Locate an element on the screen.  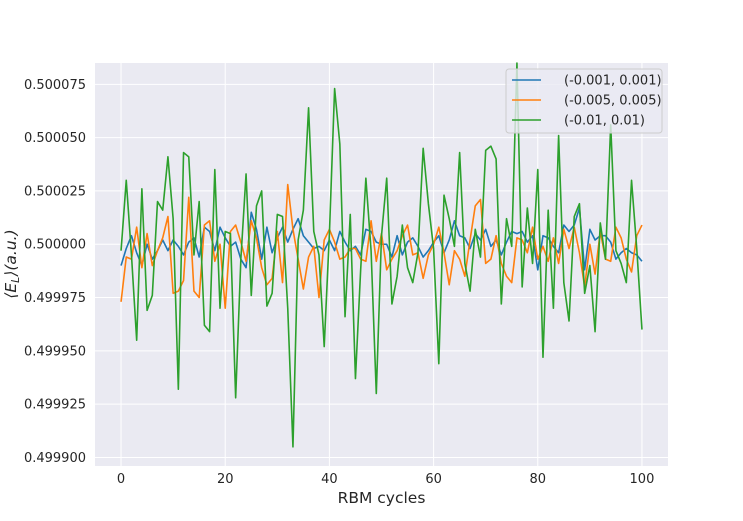
x-axis-label: RBM cycles is located at coordinates (382, 498).